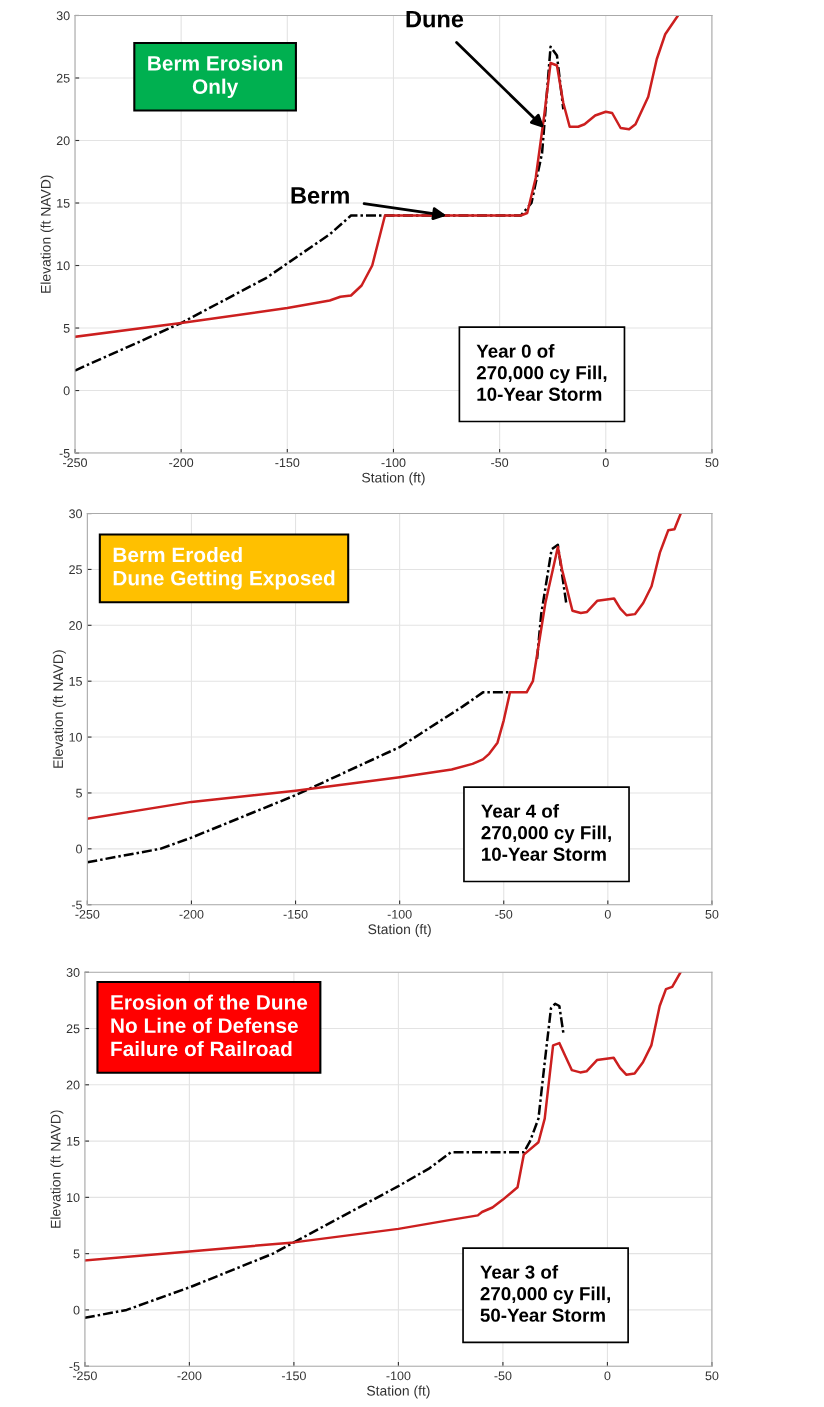  Describe the element at coordinates (215, 77) in the screenshot. I see `annotation: Berm Erosion Only` at that location.